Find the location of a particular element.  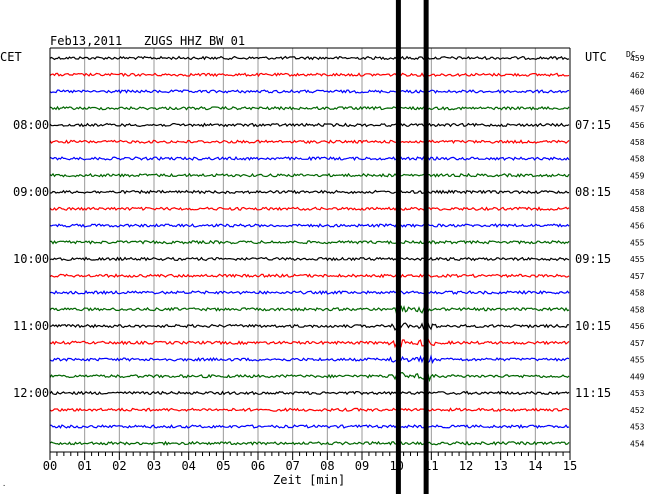

event-markers is located at coordinates (412, 247).